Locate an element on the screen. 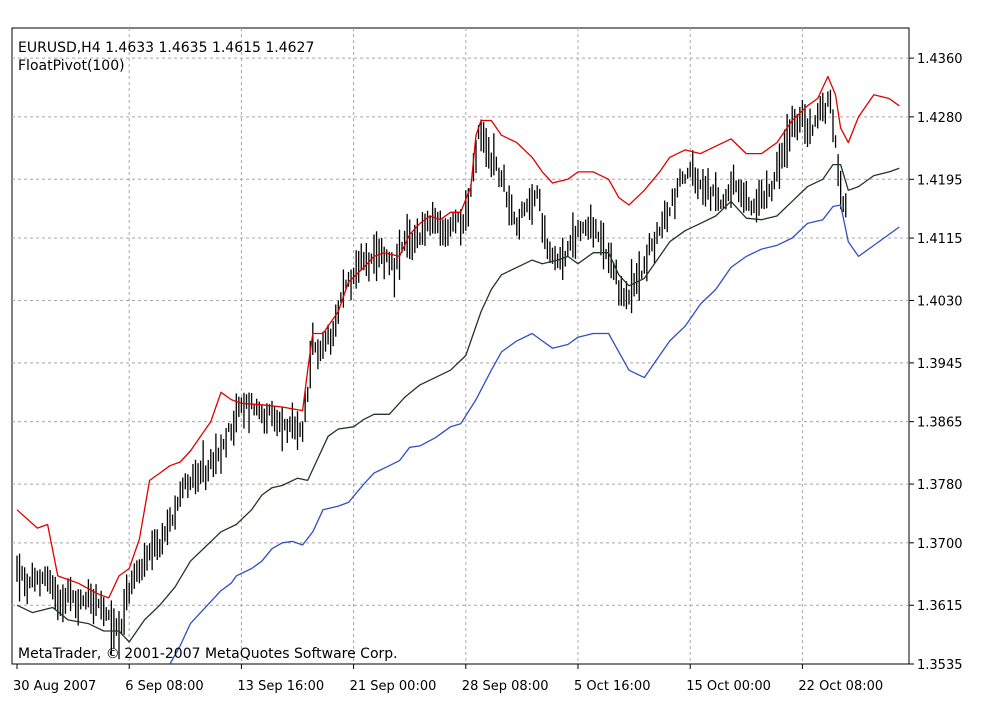  x-tick-label: 30 Aug 2007 is located at coordinates (54, 686).